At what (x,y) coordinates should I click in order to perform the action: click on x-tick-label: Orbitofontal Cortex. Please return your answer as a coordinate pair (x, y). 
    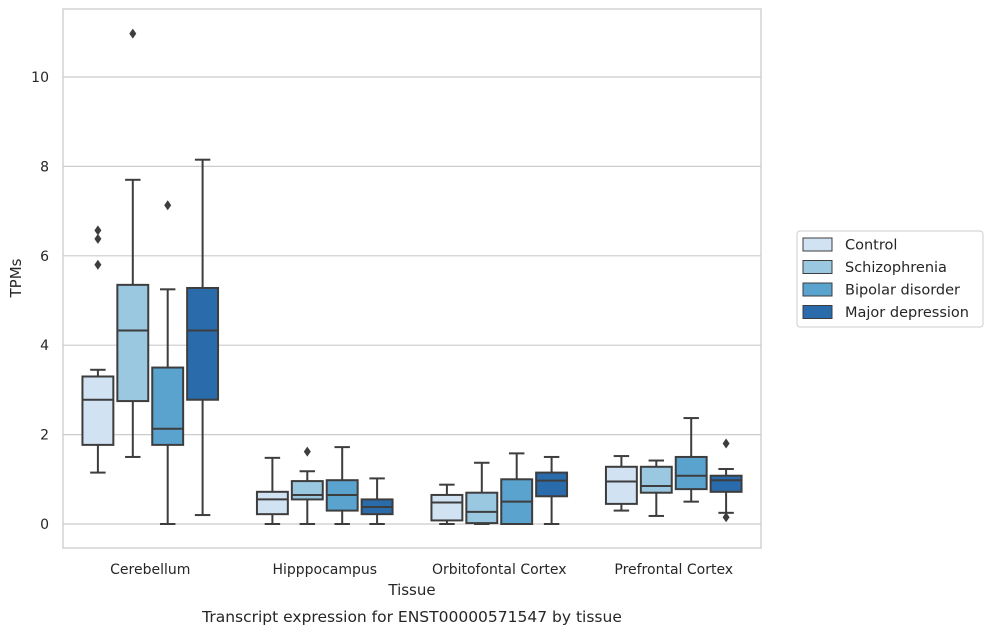
    Looking at the image, I should click on (499, 570).